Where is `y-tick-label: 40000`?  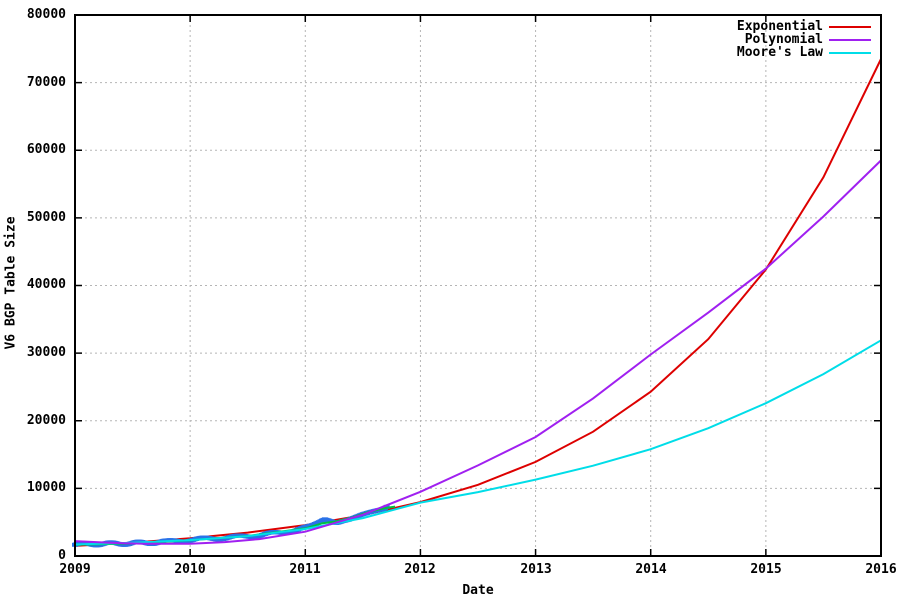 y-tick-label: 40000 is located at coordinates (46, 284).